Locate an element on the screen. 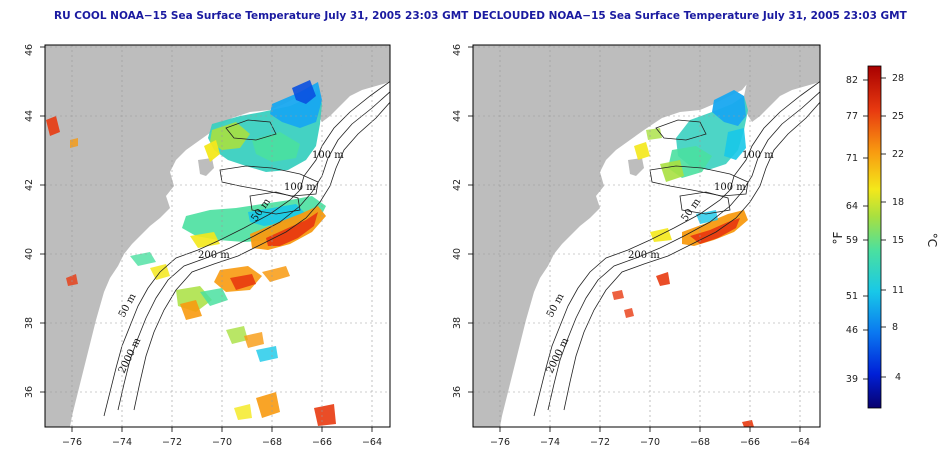 The height and width of the screenshot is (475, 950). celsius-tick: 25 is located at coordinates (898, 116).